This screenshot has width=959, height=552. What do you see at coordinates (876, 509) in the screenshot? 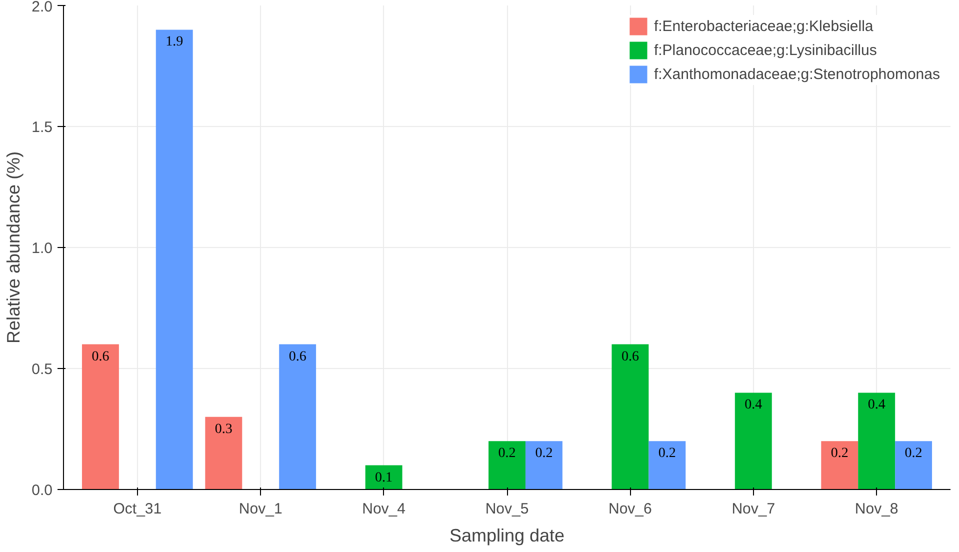
I see `x-tick-label: Nov_8` at bounding box center [876, 509].